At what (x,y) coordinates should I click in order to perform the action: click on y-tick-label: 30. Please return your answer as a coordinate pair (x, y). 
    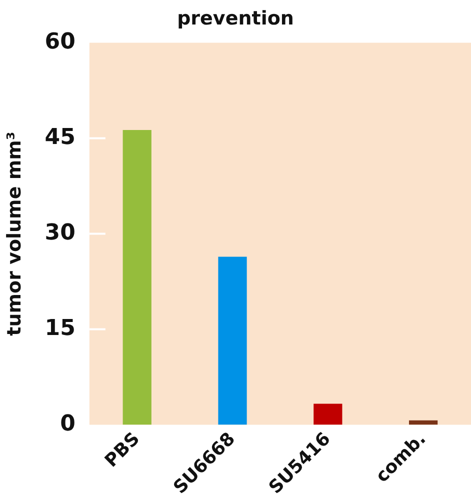
    Looking at the image, I should click on (60, 233).